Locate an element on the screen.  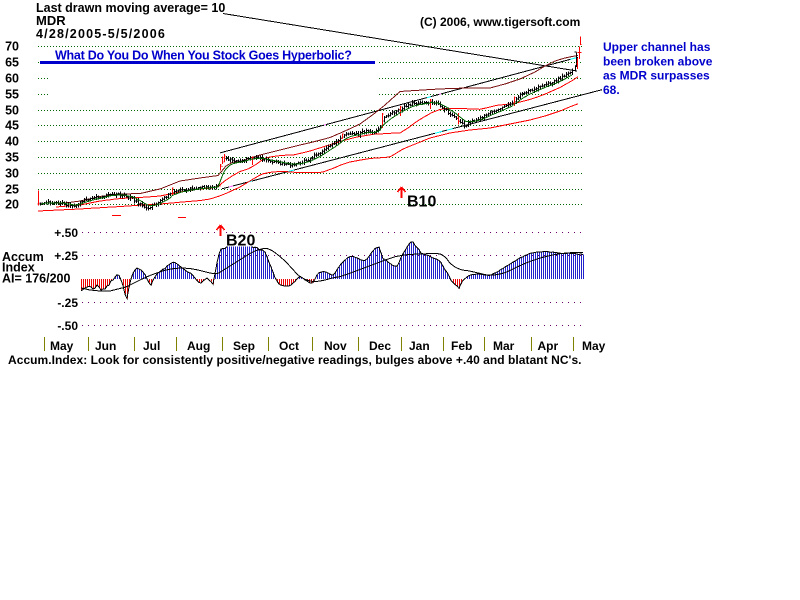
svg-text: 40 is located at coordinates (12, 142).